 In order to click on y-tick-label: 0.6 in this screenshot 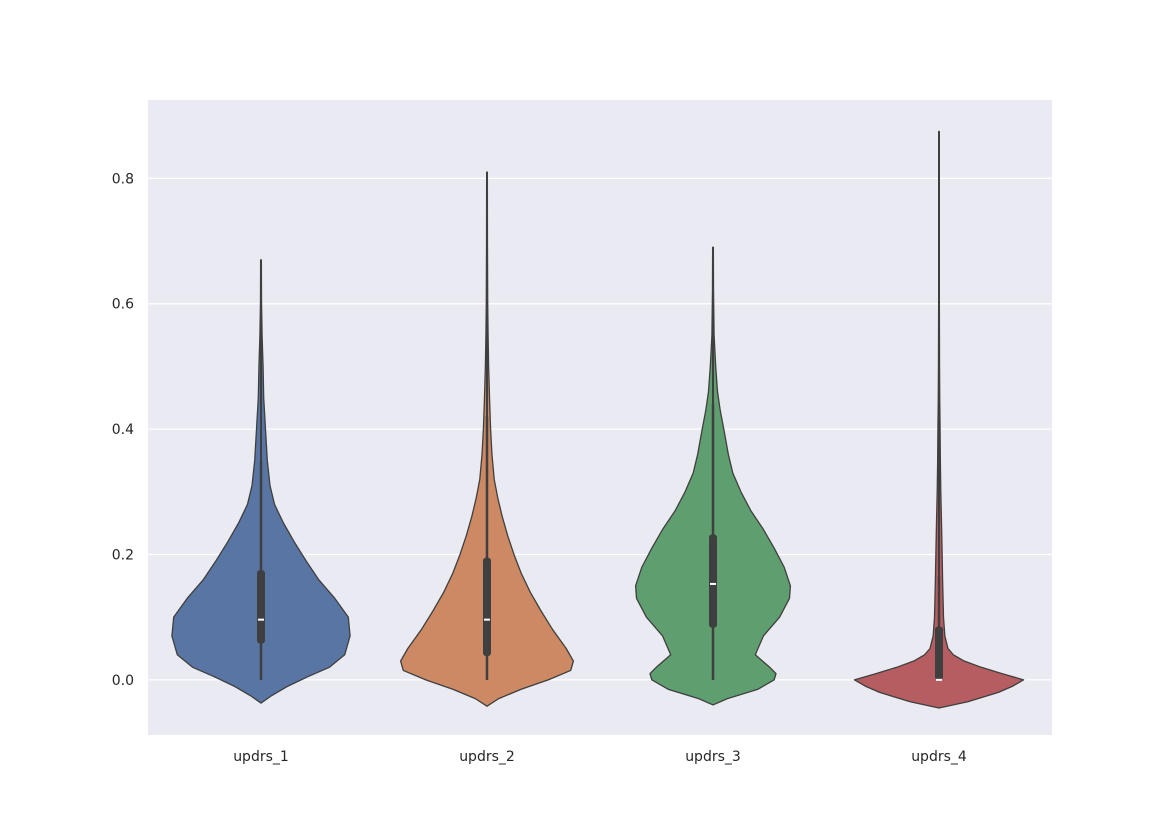, I will do `click(123, 305)`.